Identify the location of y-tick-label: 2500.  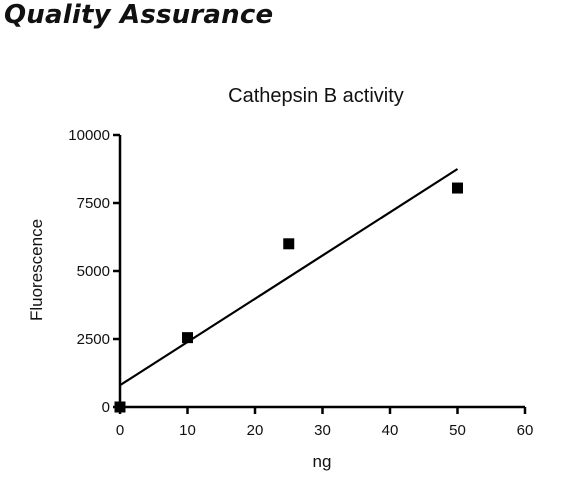
(93, 339).